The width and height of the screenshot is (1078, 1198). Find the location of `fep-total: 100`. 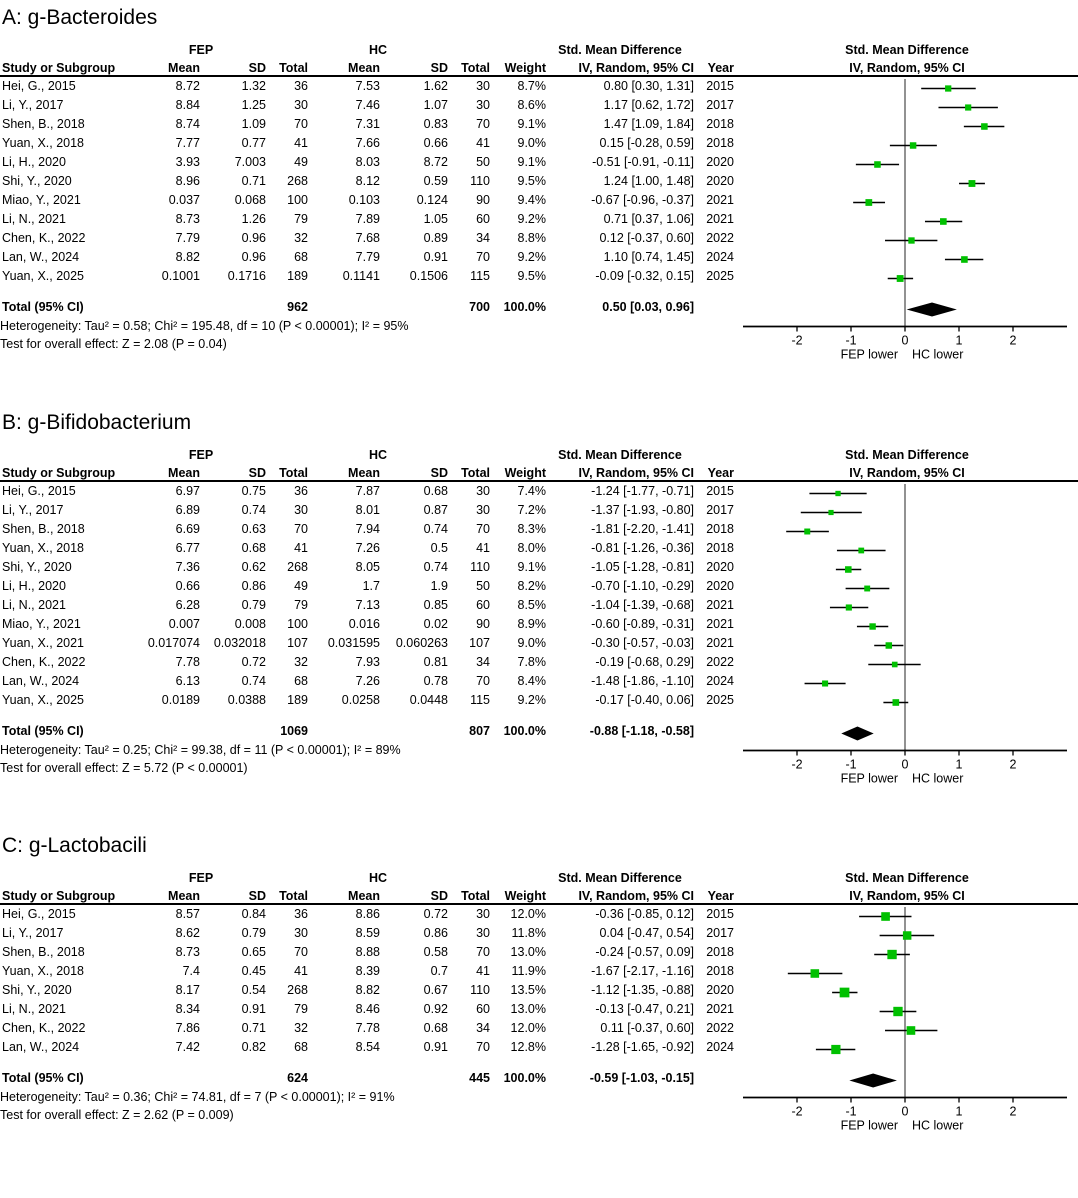

fep-total: 100 is located at coordinates (297, 623).